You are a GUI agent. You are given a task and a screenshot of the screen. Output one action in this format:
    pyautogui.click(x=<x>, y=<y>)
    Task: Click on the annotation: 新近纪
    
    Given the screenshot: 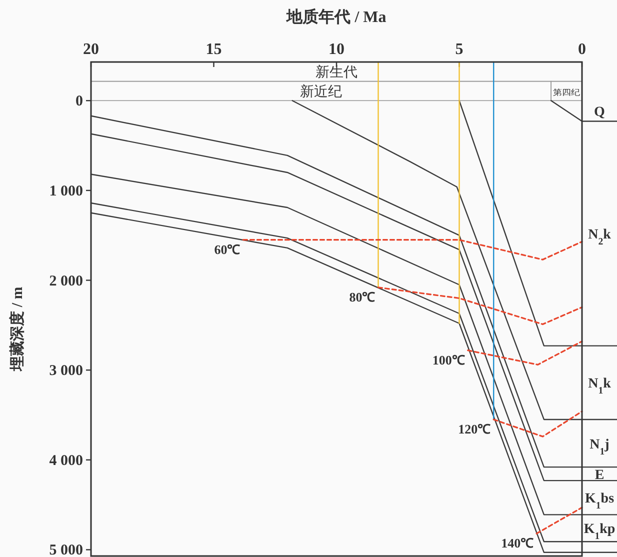 What is the action you would take?
    pyautogui.click(x=321, y=92)
    